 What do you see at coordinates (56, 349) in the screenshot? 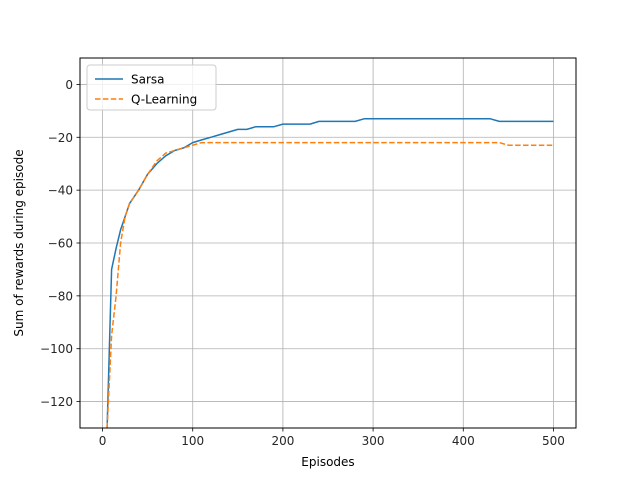
I see `y-tick-label: −100` at bounding box center [56, 349].